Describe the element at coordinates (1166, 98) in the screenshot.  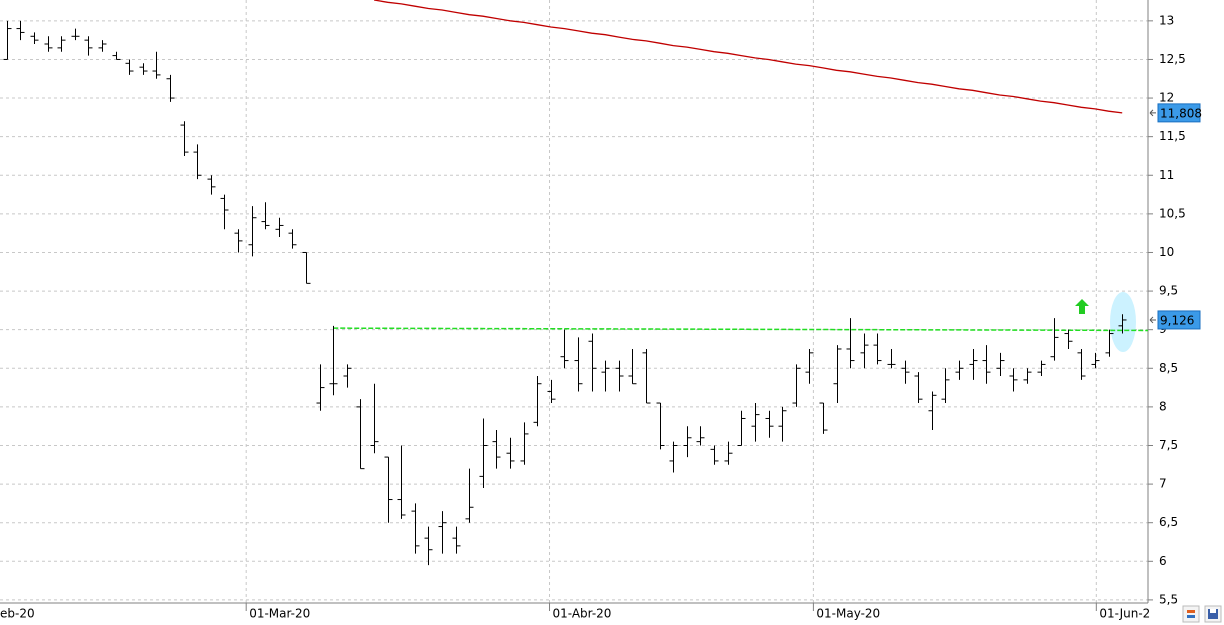
I see `y-tick-label: 12` at that location.